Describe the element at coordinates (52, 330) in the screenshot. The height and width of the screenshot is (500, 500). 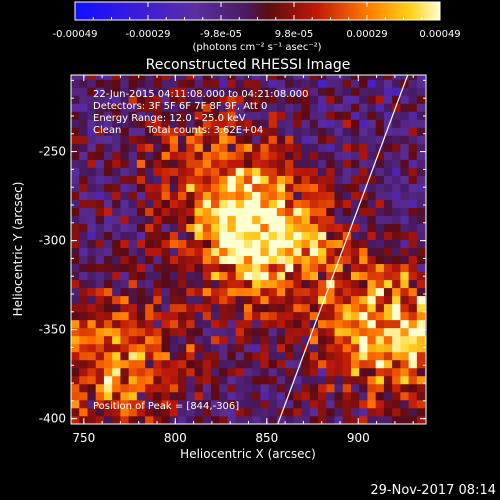
I see `y-tick-label: -350` at that location.